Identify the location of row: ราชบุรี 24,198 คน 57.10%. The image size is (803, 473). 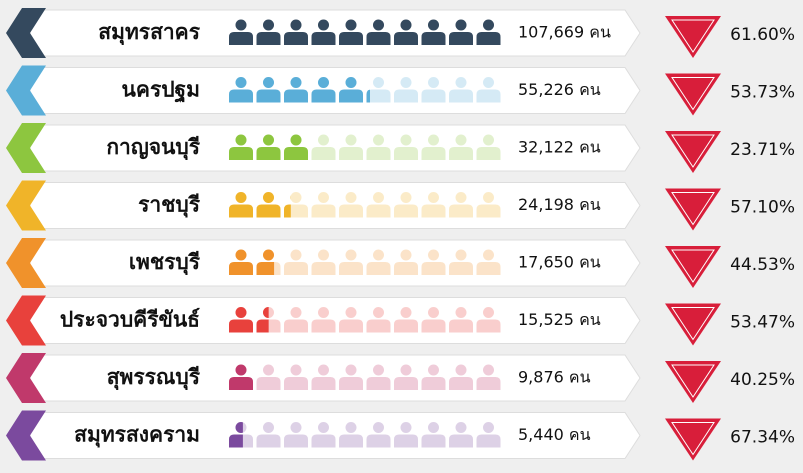
(400, 205).